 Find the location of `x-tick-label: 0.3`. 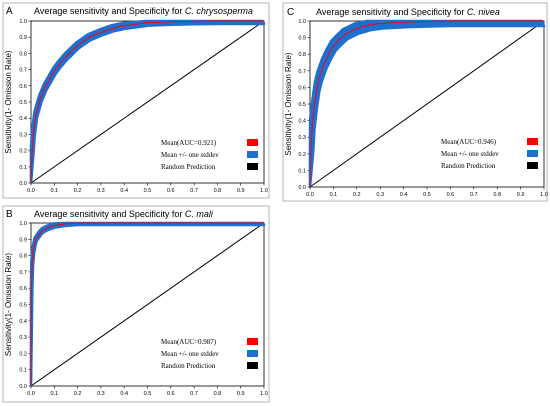

x-tick-label: 0.3 is located at coordinates (101, 394).